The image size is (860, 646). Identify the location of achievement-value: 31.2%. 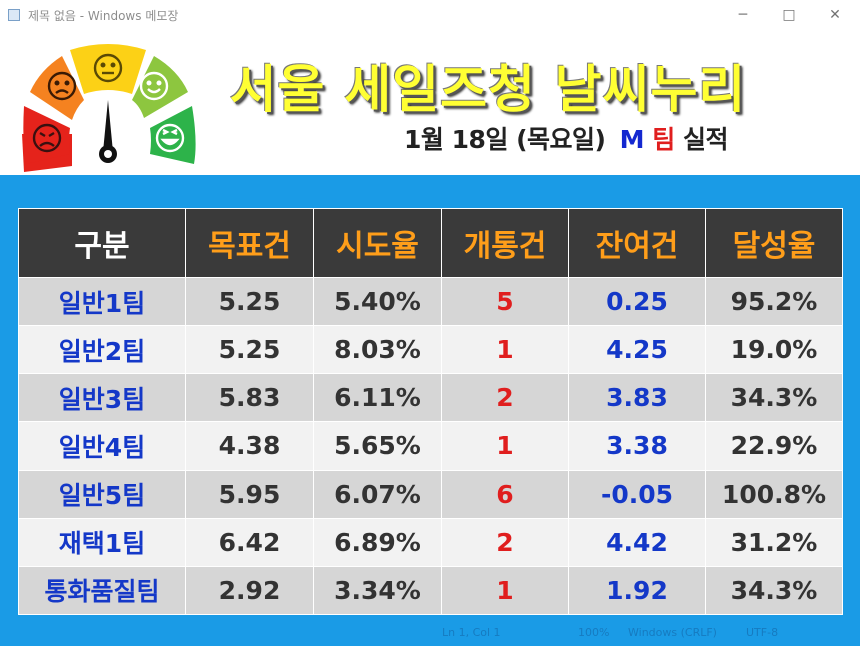
(774, 542).